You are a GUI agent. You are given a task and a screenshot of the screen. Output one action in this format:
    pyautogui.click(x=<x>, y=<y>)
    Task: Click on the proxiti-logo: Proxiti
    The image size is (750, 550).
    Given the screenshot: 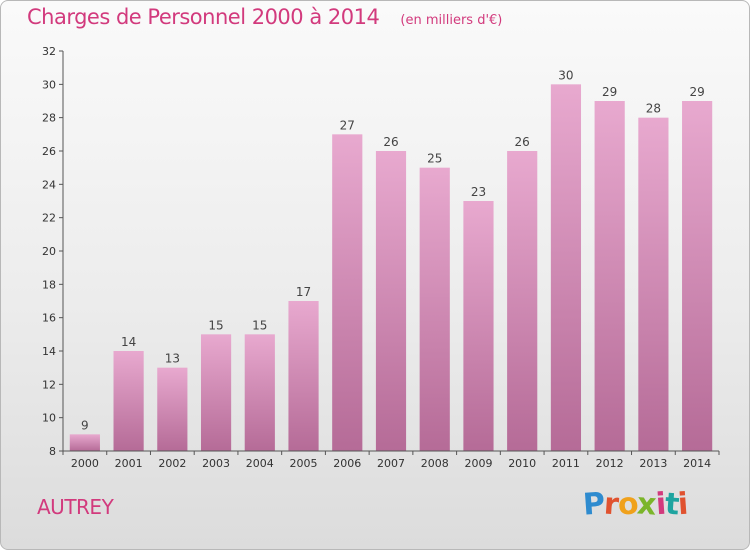 What is the action you would take?
    pyautogui.click(x=635, y=504)
    